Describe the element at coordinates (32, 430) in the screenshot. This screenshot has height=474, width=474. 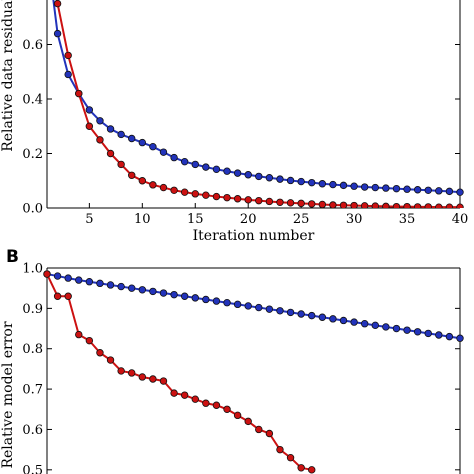
I see `panel-b-ytick-label: 0.6` at that location.